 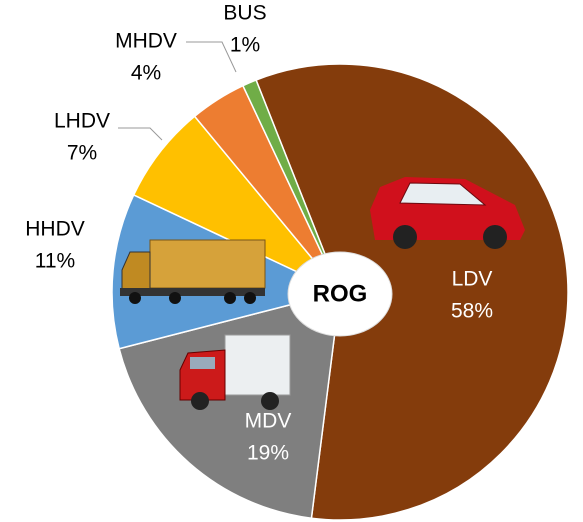 What do you see at coordinates (447, 213) in the screenshot?
I see `car-icon` at bounding box center [447, 213].